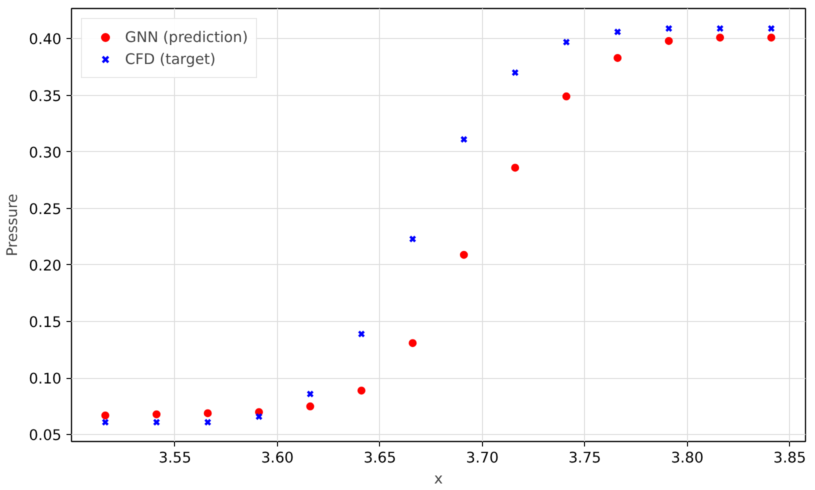 Image resolution: width=815 pixels, height=490 pixels. I want to click on x-tick-label: 3.85, so click(789, 458).